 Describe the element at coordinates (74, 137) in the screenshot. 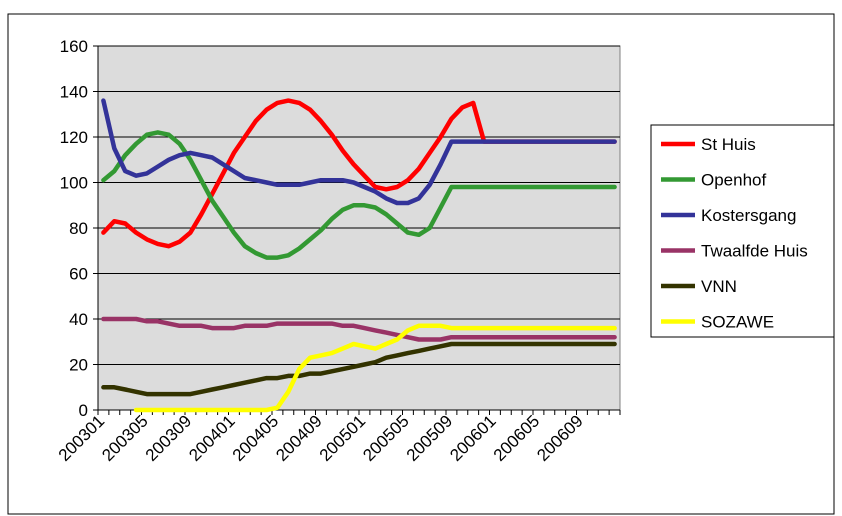

I see `y-tick-label: 120` at that location.